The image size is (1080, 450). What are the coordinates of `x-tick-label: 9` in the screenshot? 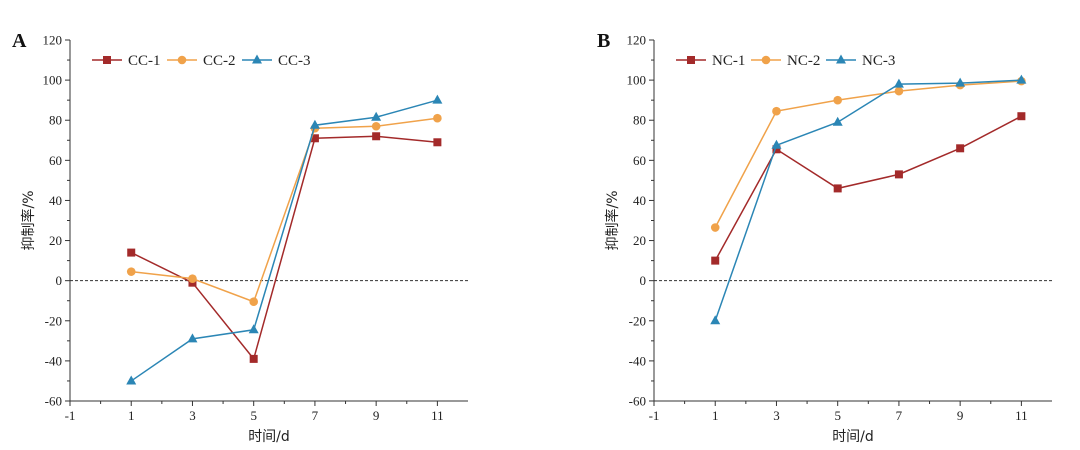 It's located at (376, 415).